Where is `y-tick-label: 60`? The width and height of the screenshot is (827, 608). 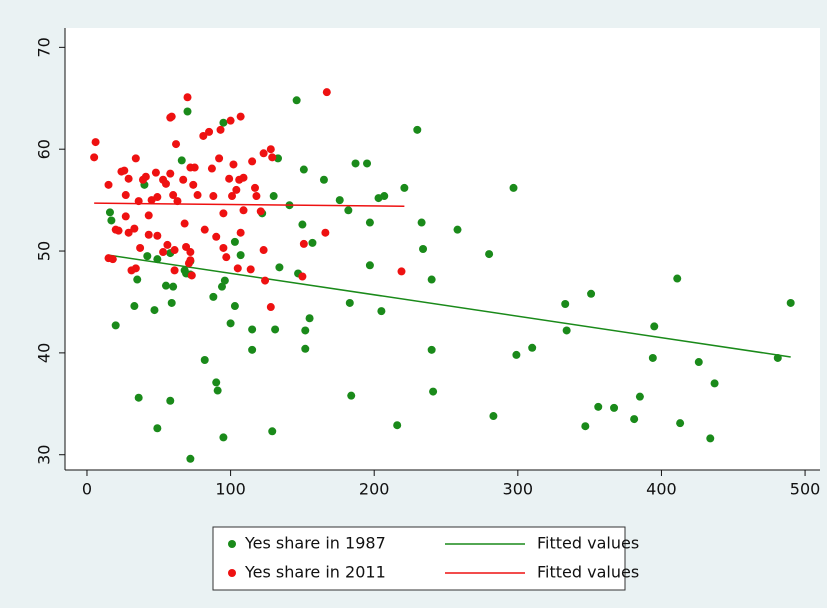
y-tick-label: 60 is located at coordinates (44, 149).